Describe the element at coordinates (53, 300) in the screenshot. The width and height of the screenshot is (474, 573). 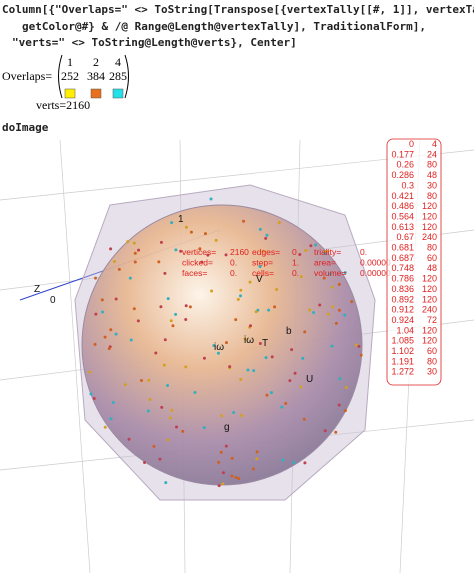
I see `label: 0` at that location.